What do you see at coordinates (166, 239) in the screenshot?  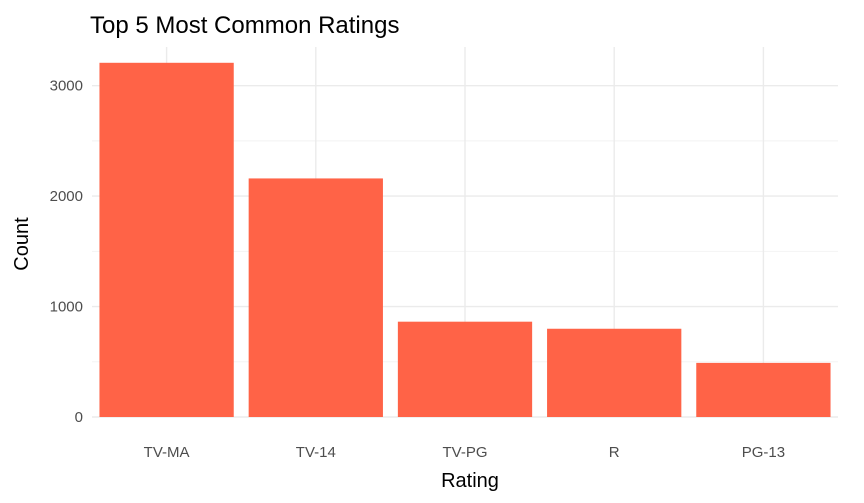 I see `bar-tv-ma` at bounding box center [166, 239].